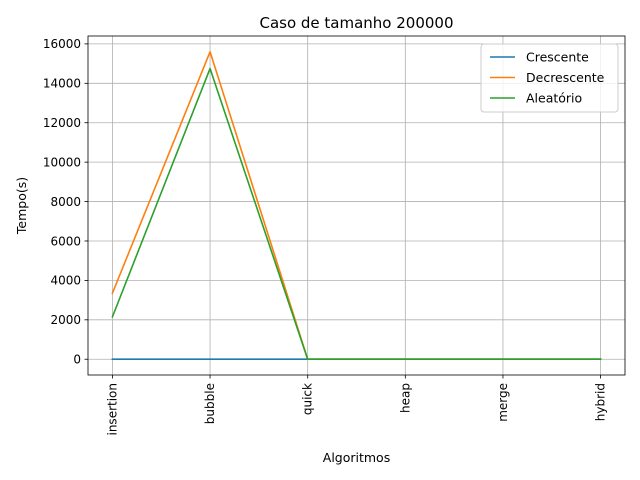  I want to click on y-tick-label: 16000, so click(62, 44).